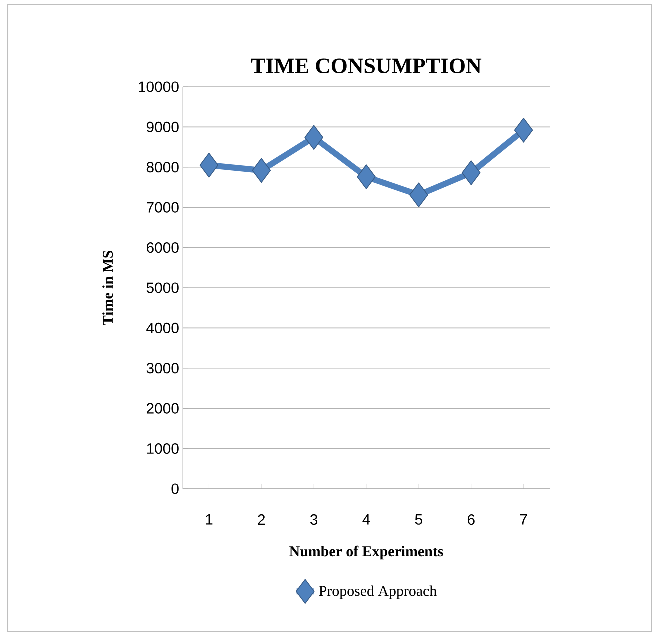  What do you see at coordinates (163, 207) in the screenshot?
I see `y-tick-label: 7000` at bounding box center [163, 207].